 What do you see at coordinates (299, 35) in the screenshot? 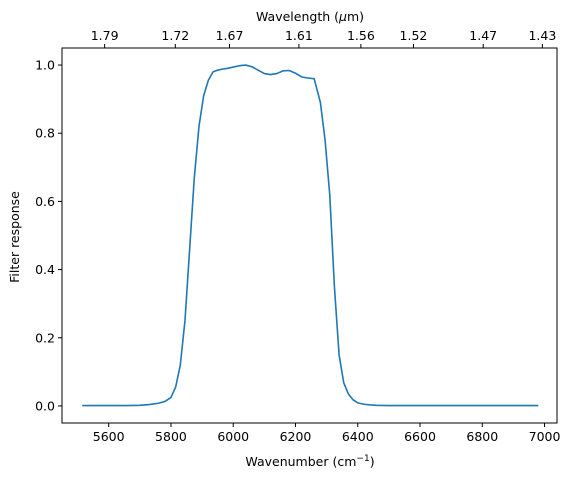
I see `top-tick-label: 1.61` at bounding box center [299, 35].